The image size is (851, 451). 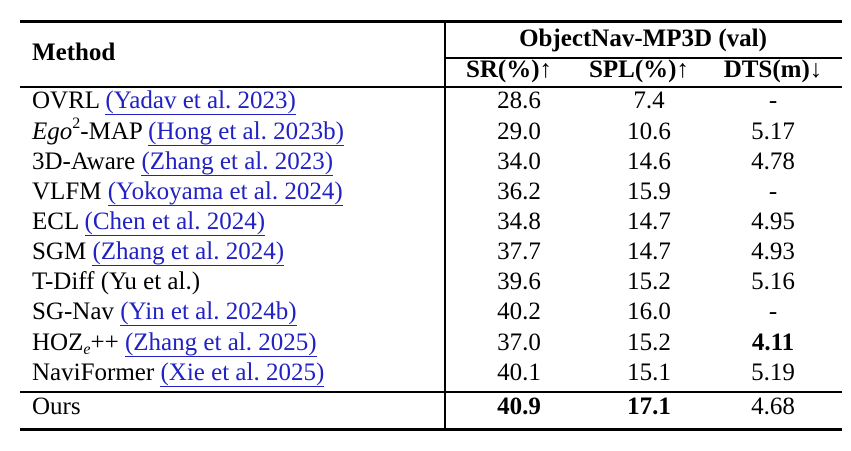 I want to click on sr-value: 37.7, so click(x=519, y=251).